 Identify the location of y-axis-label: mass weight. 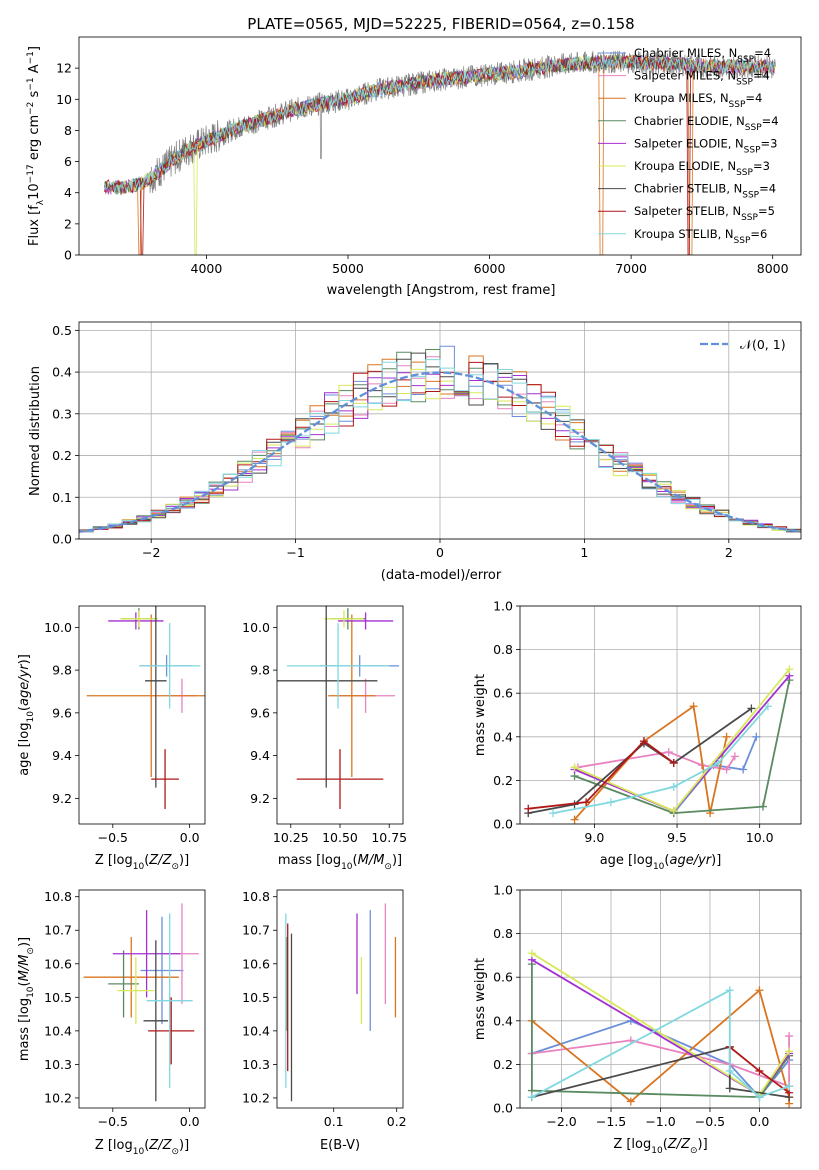
(480, 715).